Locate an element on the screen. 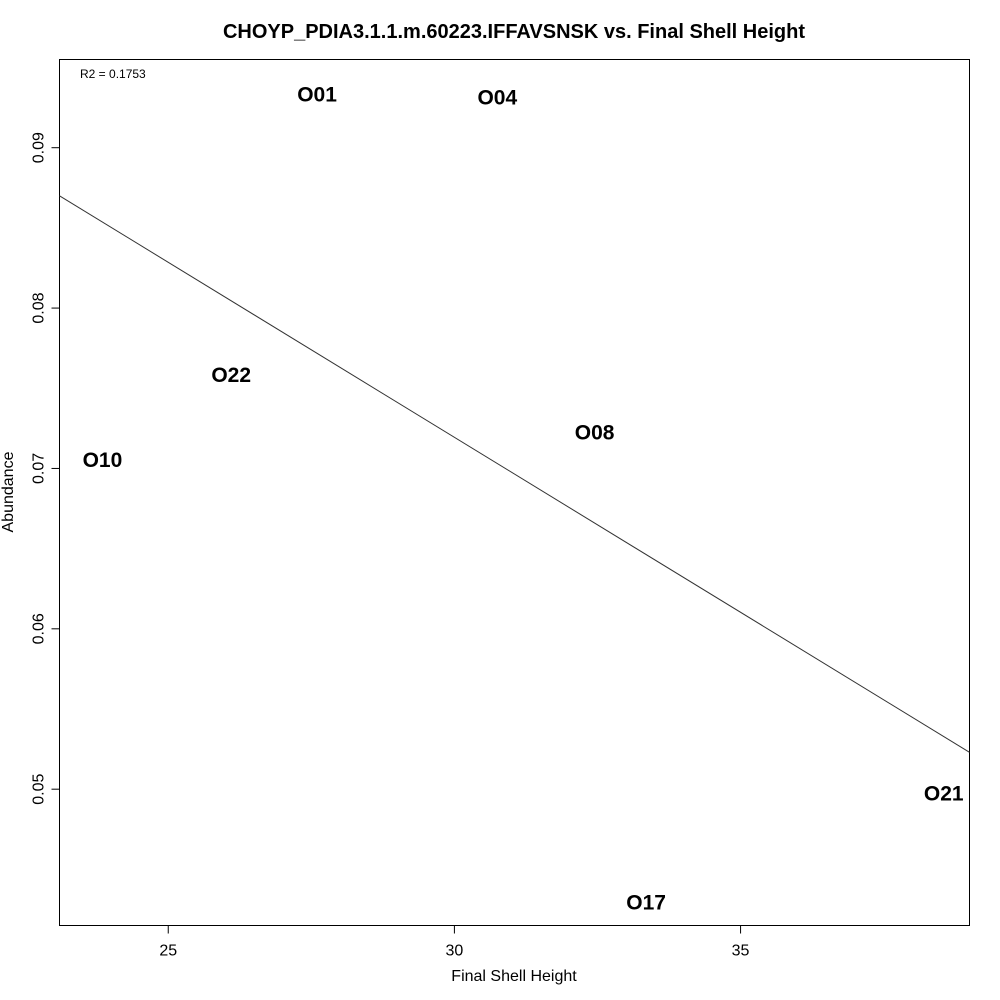 The image size is (1000, 1000). point-label: O21 is located at coordinates (944, 793).